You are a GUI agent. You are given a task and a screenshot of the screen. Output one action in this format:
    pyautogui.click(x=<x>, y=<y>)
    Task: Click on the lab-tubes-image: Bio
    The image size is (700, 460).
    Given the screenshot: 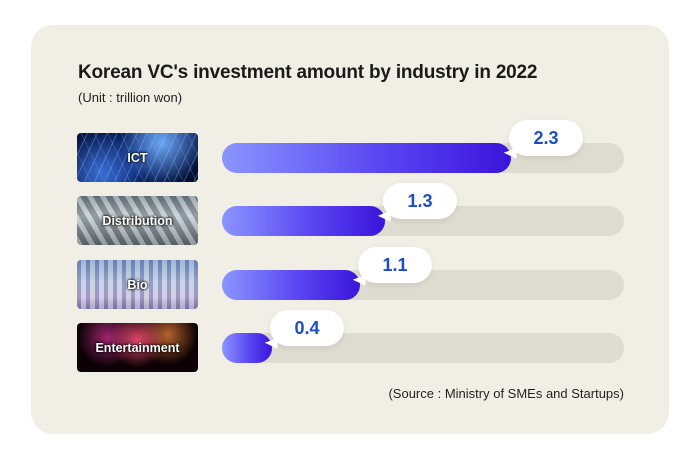 What is the action you would take?
    pyautogui.click(x=137, y=284)
    